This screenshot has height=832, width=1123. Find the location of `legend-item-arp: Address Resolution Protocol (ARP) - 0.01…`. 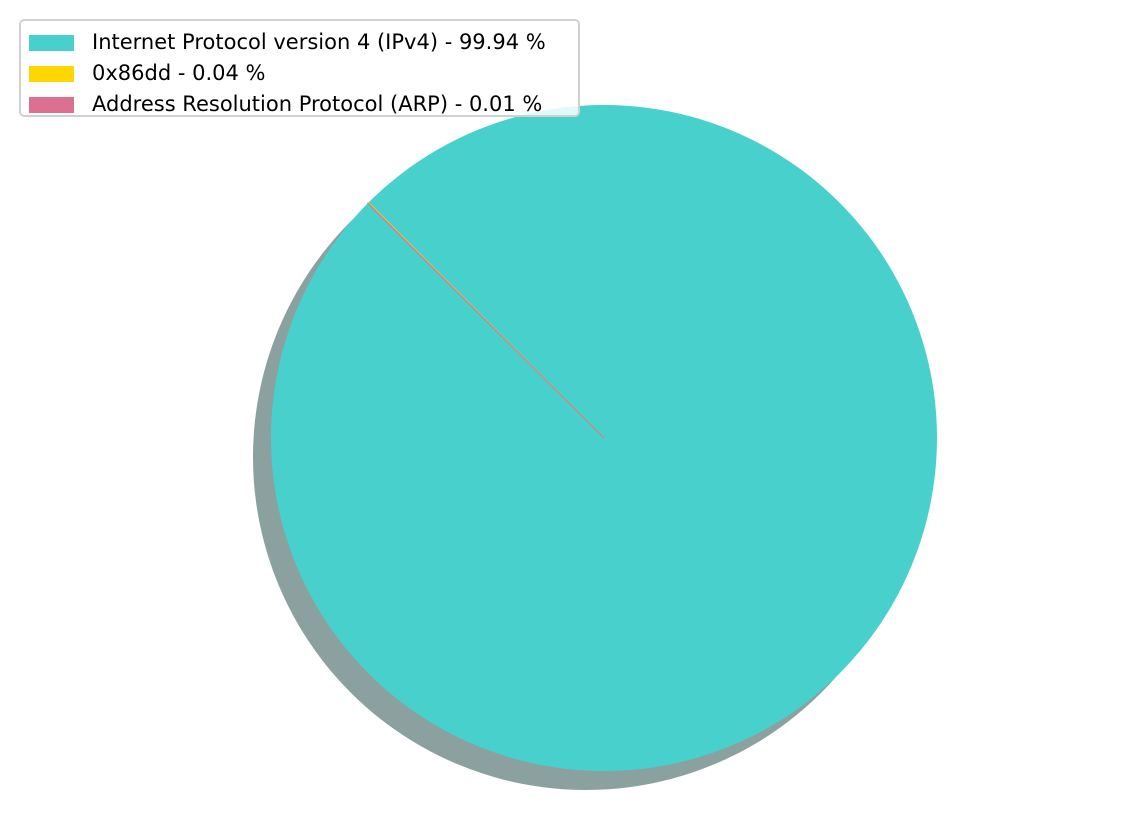

legend-item-arp: Address Resolution Protocol (ARP) - 0.01… is located at coordinates (303, 104).